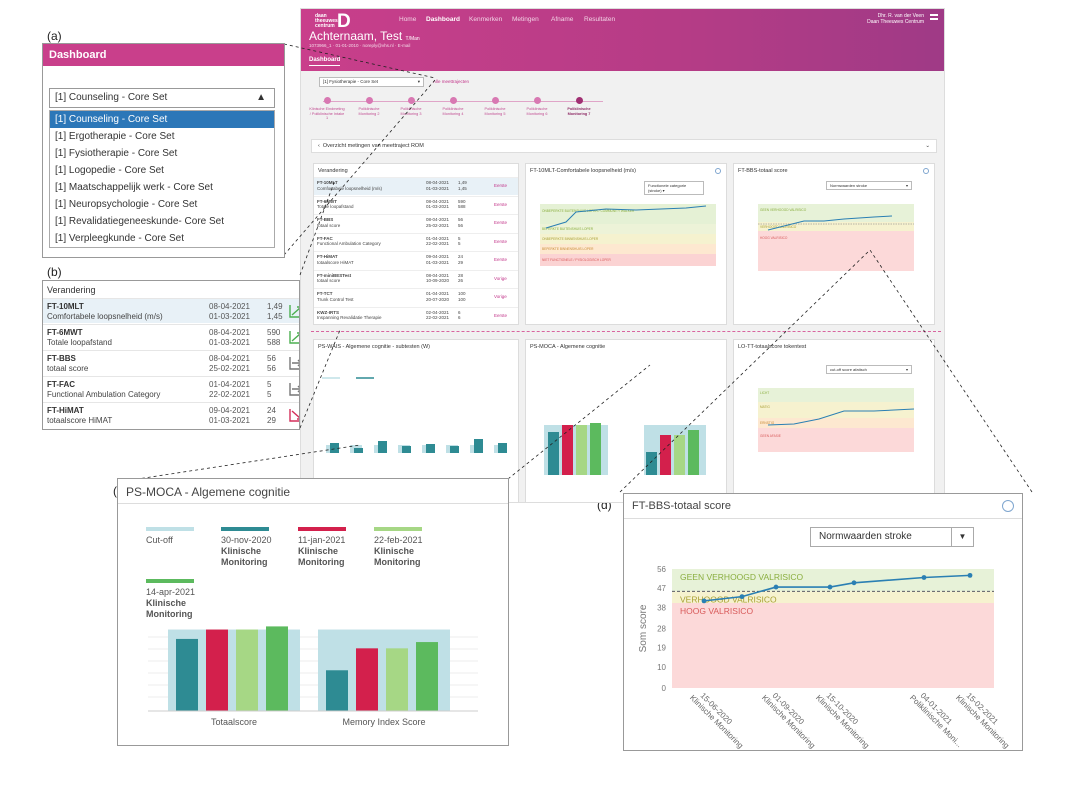  I want to click on legend-14-apr-2021: 14-apr-2021 Klinische Monitoring, so click(170, 599).